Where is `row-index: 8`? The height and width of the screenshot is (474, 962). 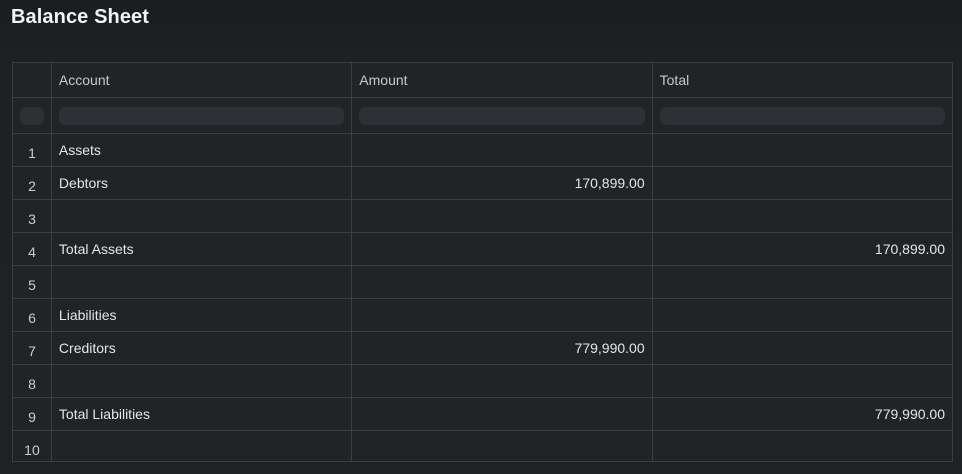
row-index: 8 is located at coordinates (32, 381).